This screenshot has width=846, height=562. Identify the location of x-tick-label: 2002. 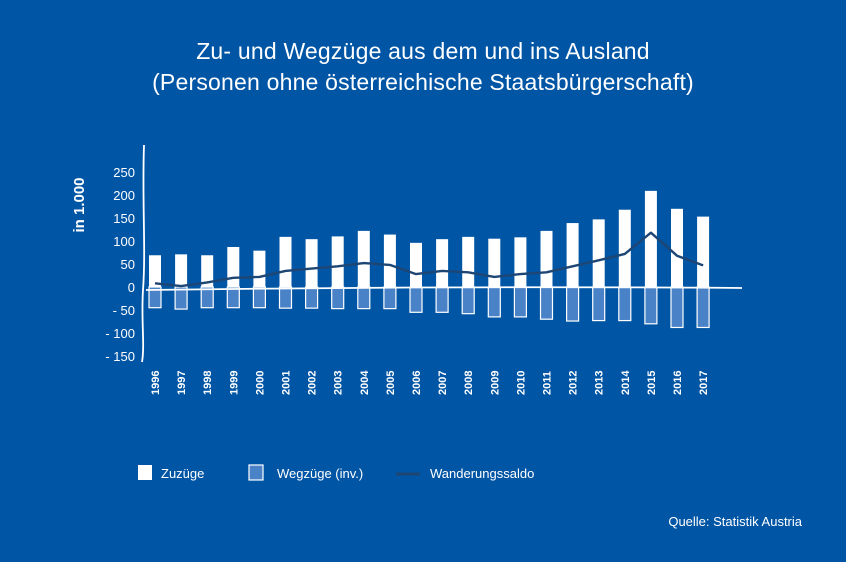
(313, 383).